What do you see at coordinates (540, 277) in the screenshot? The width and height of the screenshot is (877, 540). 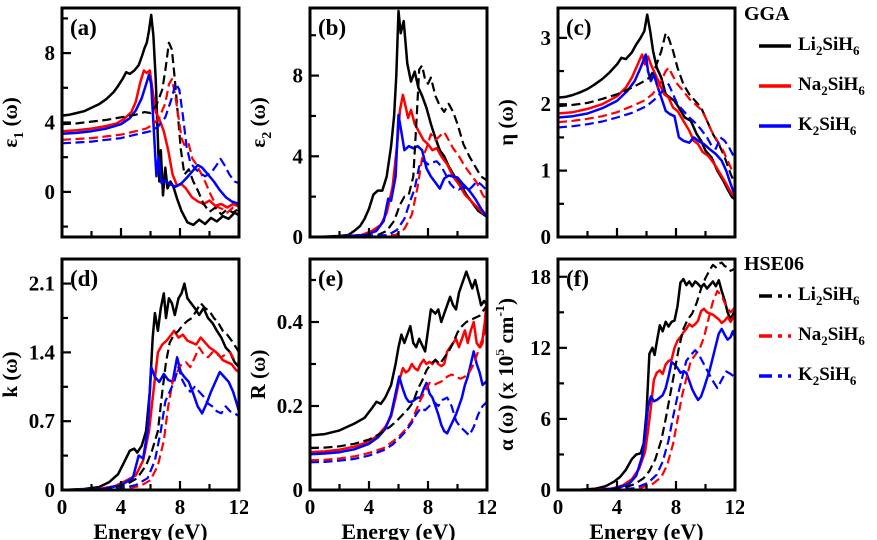 I see `y-tick-label: 18` at bounding box center [540, 277].